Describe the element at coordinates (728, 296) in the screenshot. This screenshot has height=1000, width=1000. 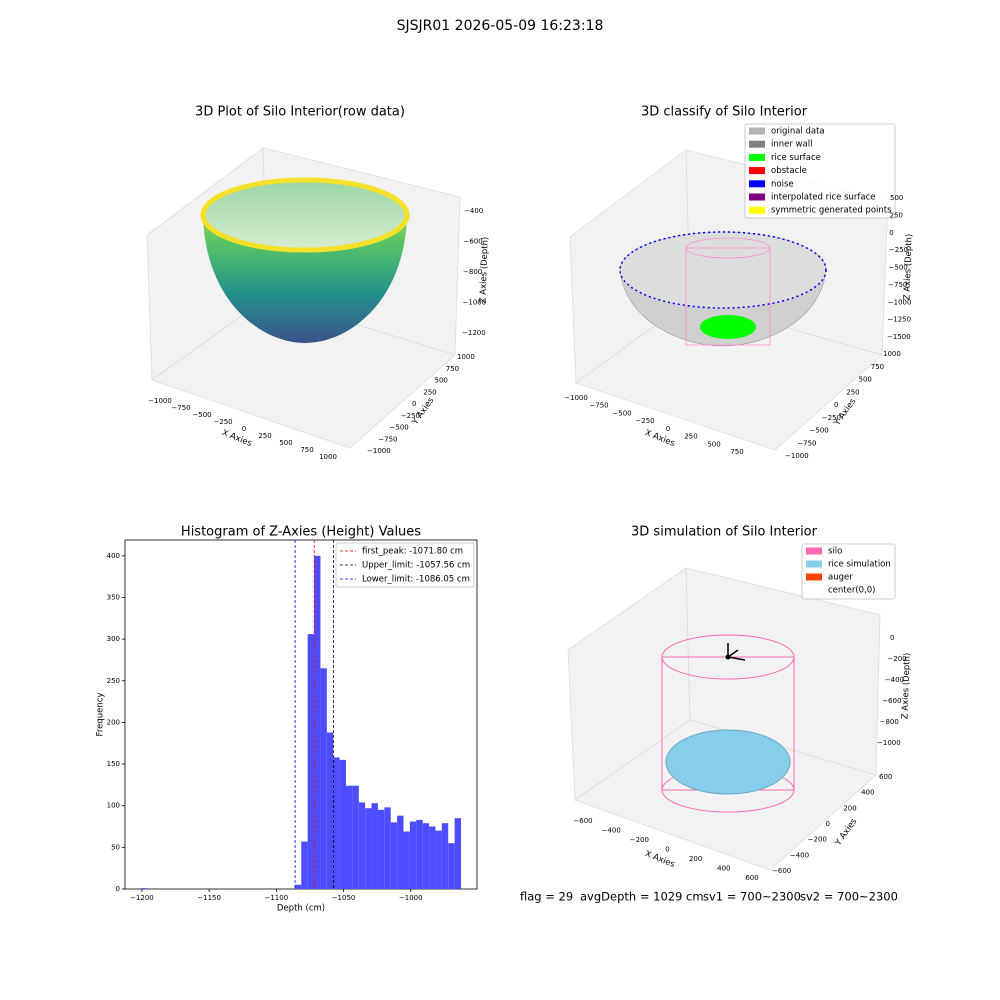
I see `cylinder` at that location.